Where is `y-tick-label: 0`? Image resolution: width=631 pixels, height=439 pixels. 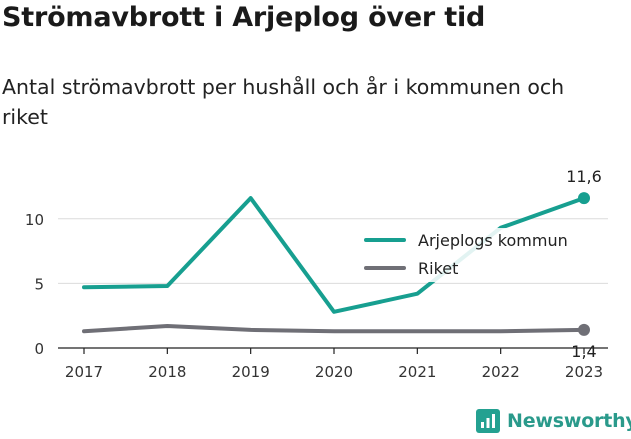
y-tick-label: 0 is located at coordinates (39, 349).